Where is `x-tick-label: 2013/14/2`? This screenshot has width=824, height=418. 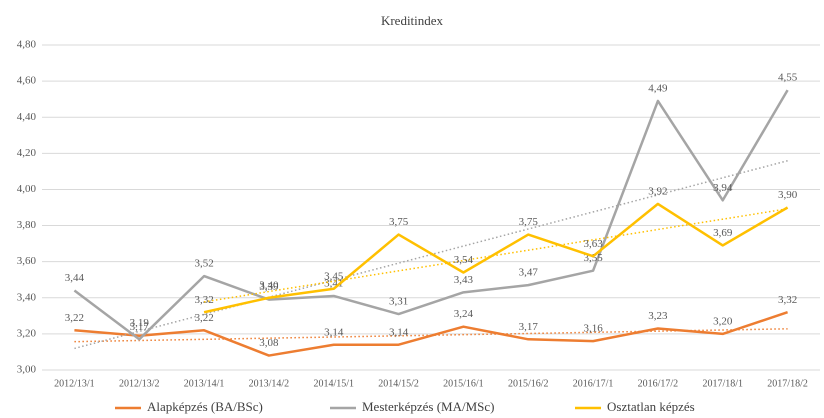
x-tick-label: 2013/14/2 is located at coordinates (269, 383).